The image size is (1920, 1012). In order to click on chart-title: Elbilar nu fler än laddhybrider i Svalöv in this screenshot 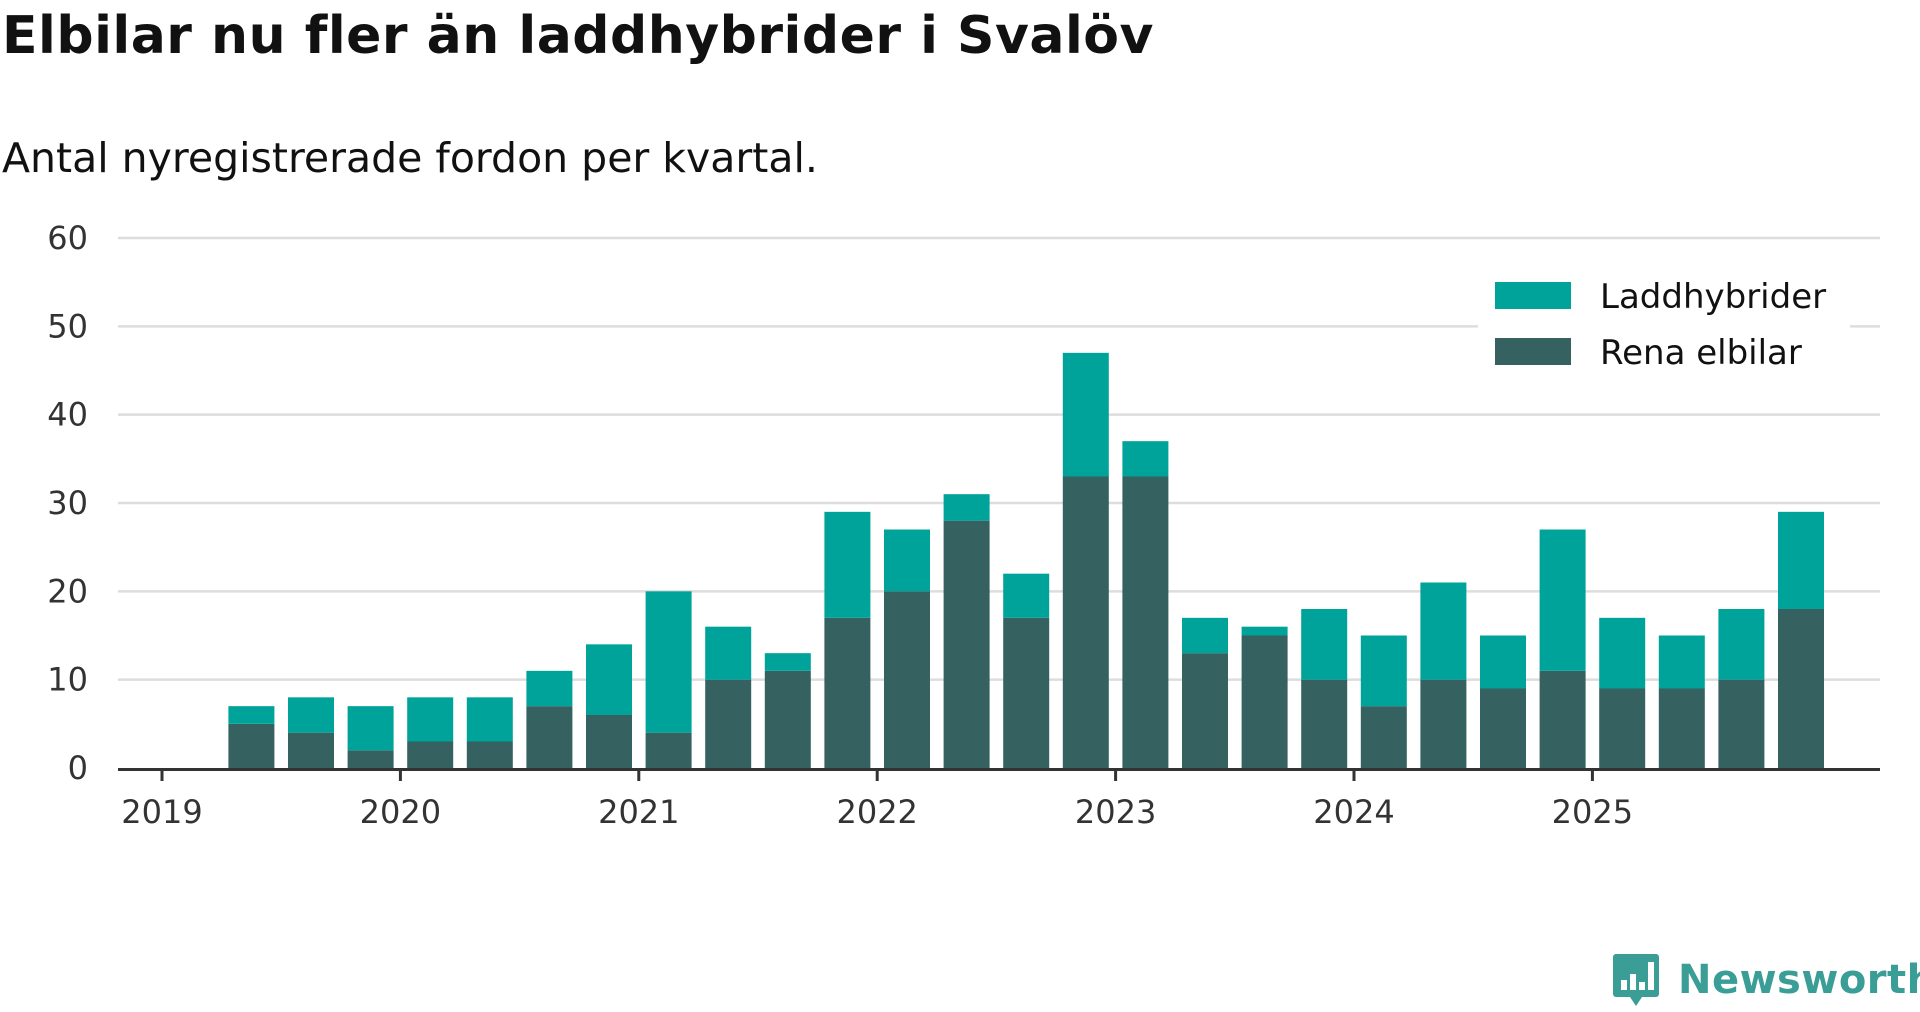, I will do `click(578, 36)`.